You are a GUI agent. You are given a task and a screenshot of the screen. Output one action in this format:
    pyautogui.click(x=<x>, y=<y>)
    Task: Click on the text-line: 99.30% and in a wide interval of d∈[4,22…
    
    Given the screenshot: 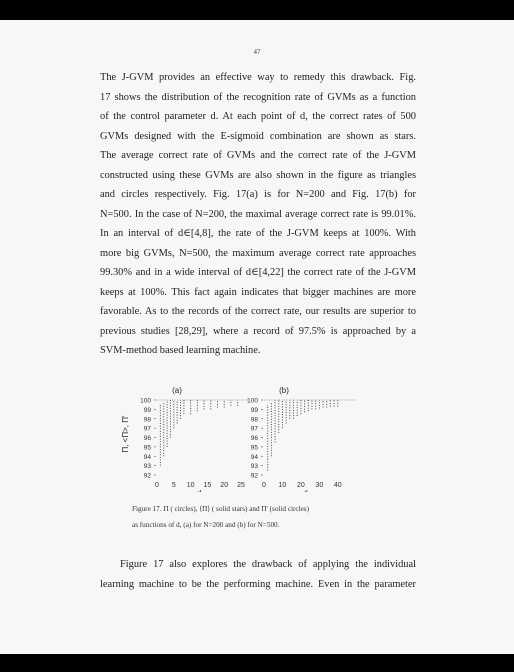 What is the action you would take?
    pyautogui.click(x=258, y=272)
    